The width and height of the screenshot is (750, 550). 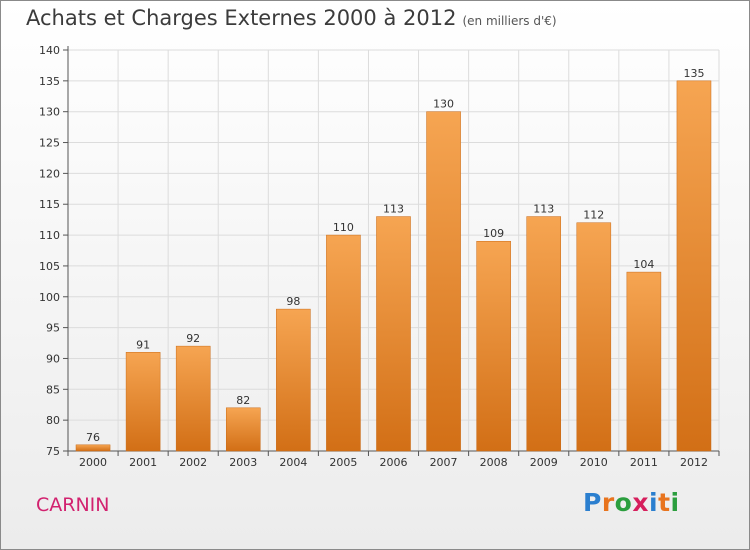 I want to click on x-tick-label: 2002, so click(x=193, y=462).